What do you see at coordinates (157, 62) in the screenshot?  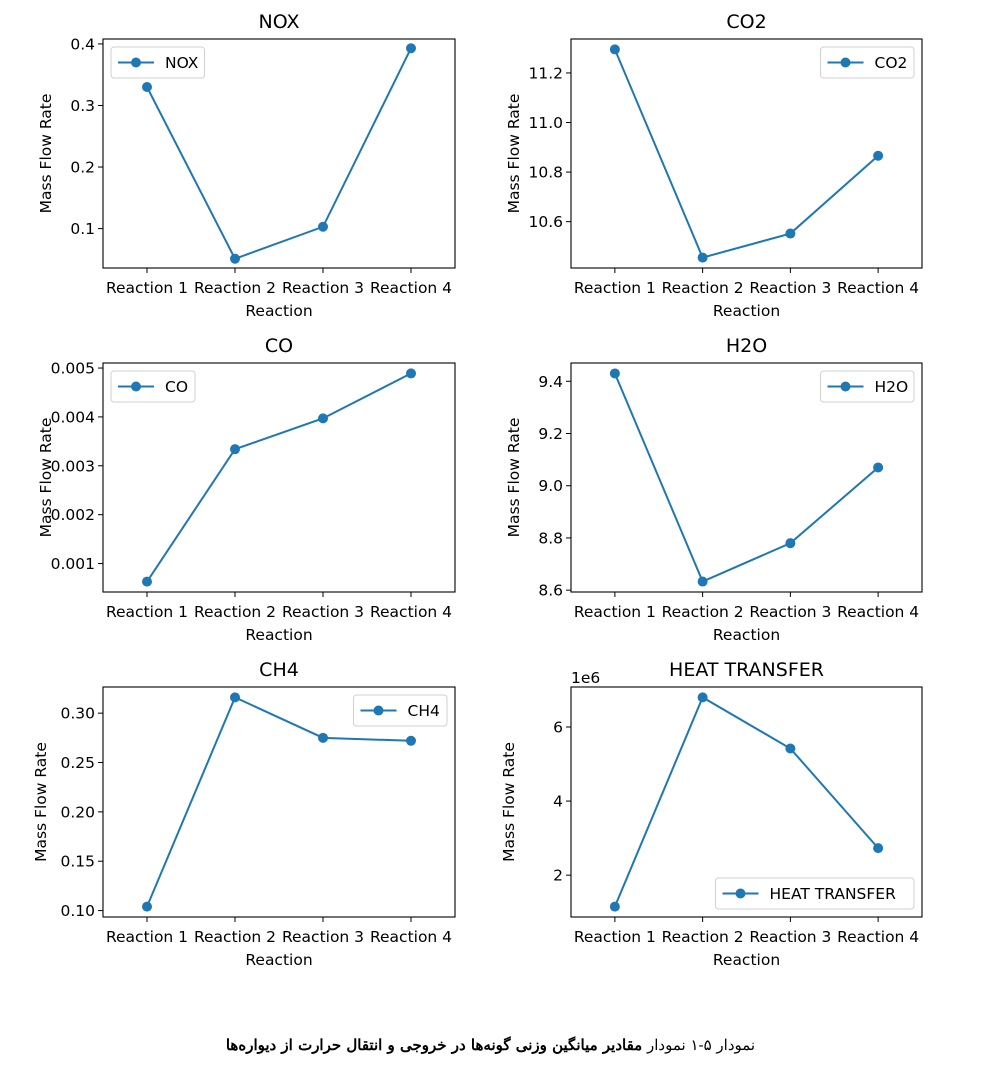 I see `legend: NOX` at bounding box center [157, 62].